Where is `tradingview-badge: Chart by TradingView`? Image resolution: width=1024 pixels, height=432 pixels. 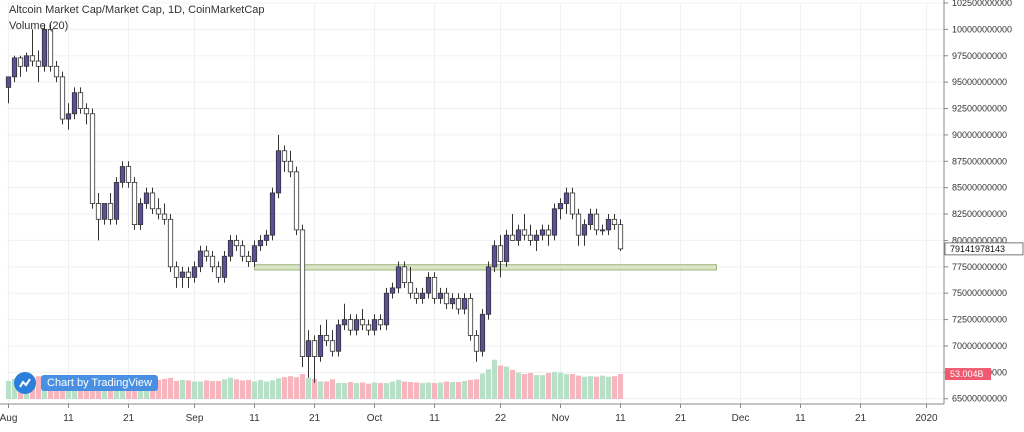
tradingview-badge: Chart by TradingView is located at coordinates (86, 383).